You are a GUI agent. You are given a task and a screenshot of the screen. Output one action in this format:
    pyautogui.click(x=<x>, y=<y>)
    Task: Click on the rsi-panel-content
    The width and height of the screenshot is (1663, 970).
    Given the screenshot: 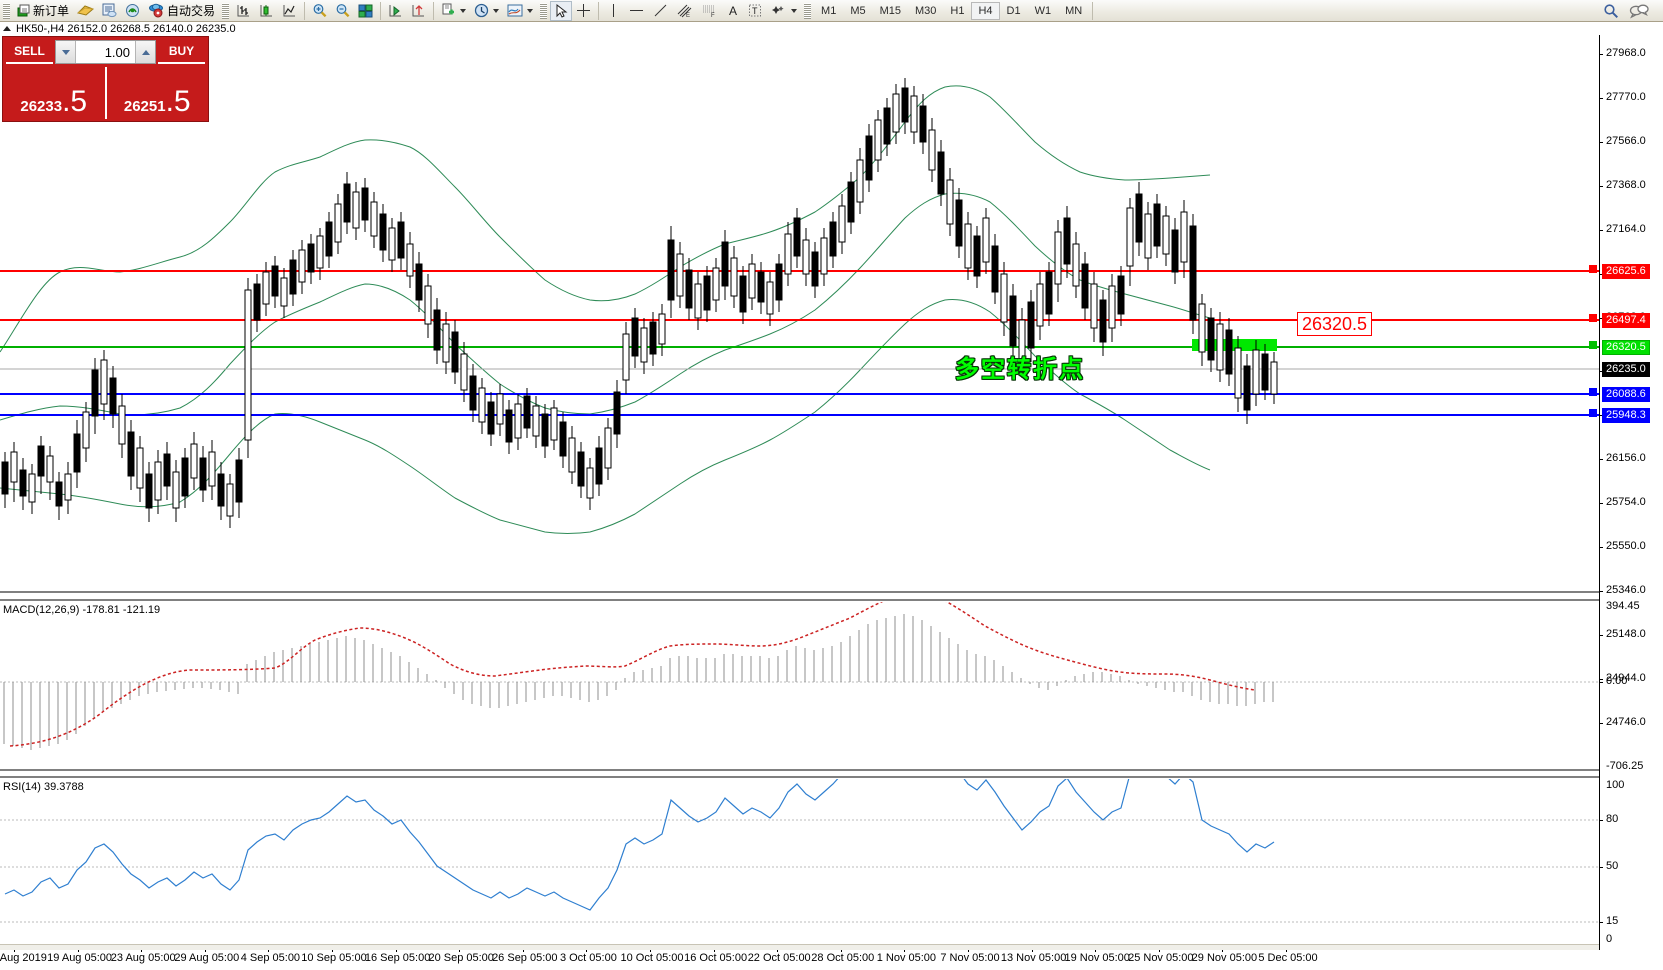 What is the action you would take?
    pyautogui.click(x=799, y=851)
    